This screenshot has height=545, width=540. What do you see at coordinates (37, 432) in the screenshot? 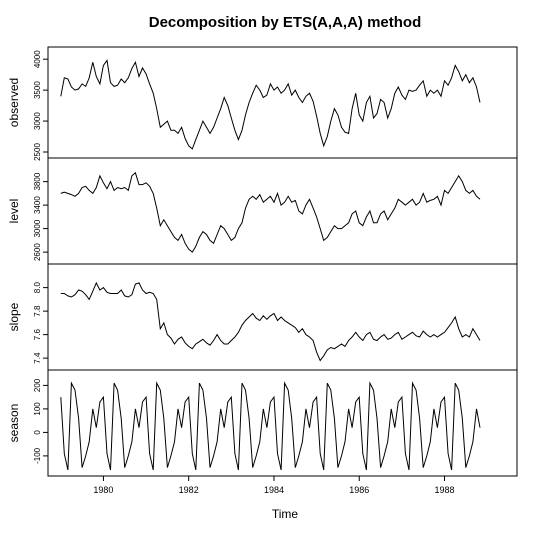
I see `y-tick-label-season: 0` at bounding box center [37, 432].